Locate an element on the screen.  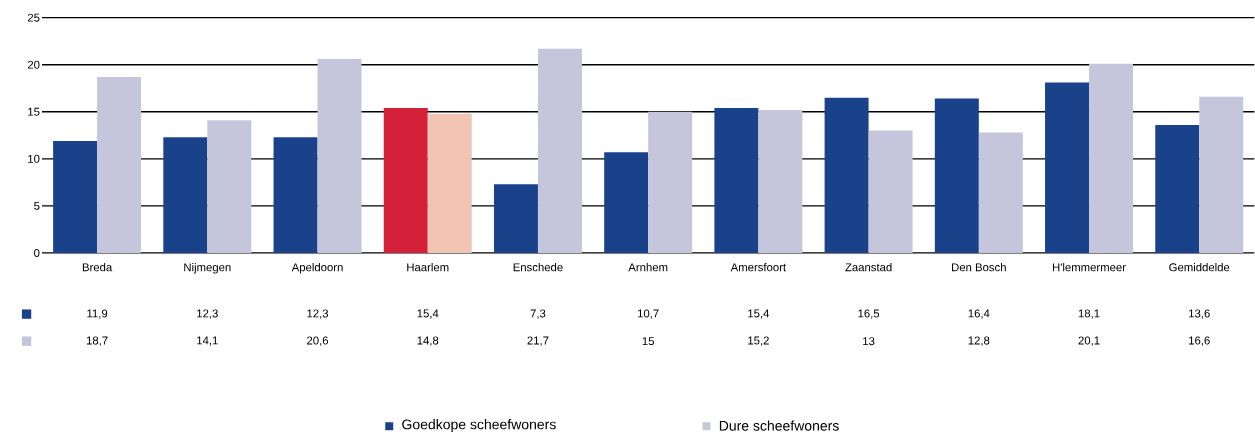
data-label: 20,6 is located at coordinates (318, 341).